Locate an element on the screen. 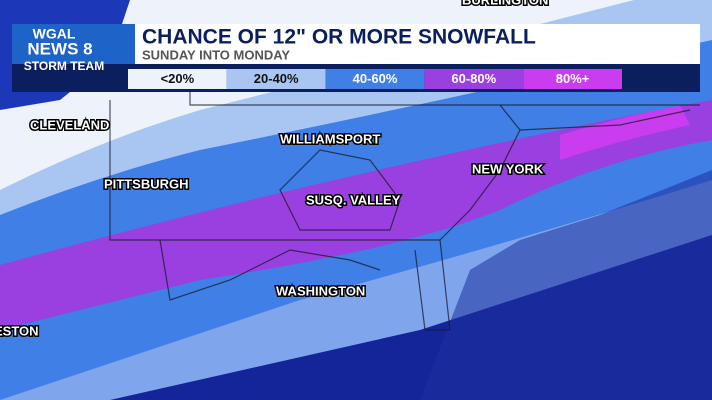 The height and width of the screenshot is (400, 712). city-label: WASHINGTON is located at coordinates (320, 290).